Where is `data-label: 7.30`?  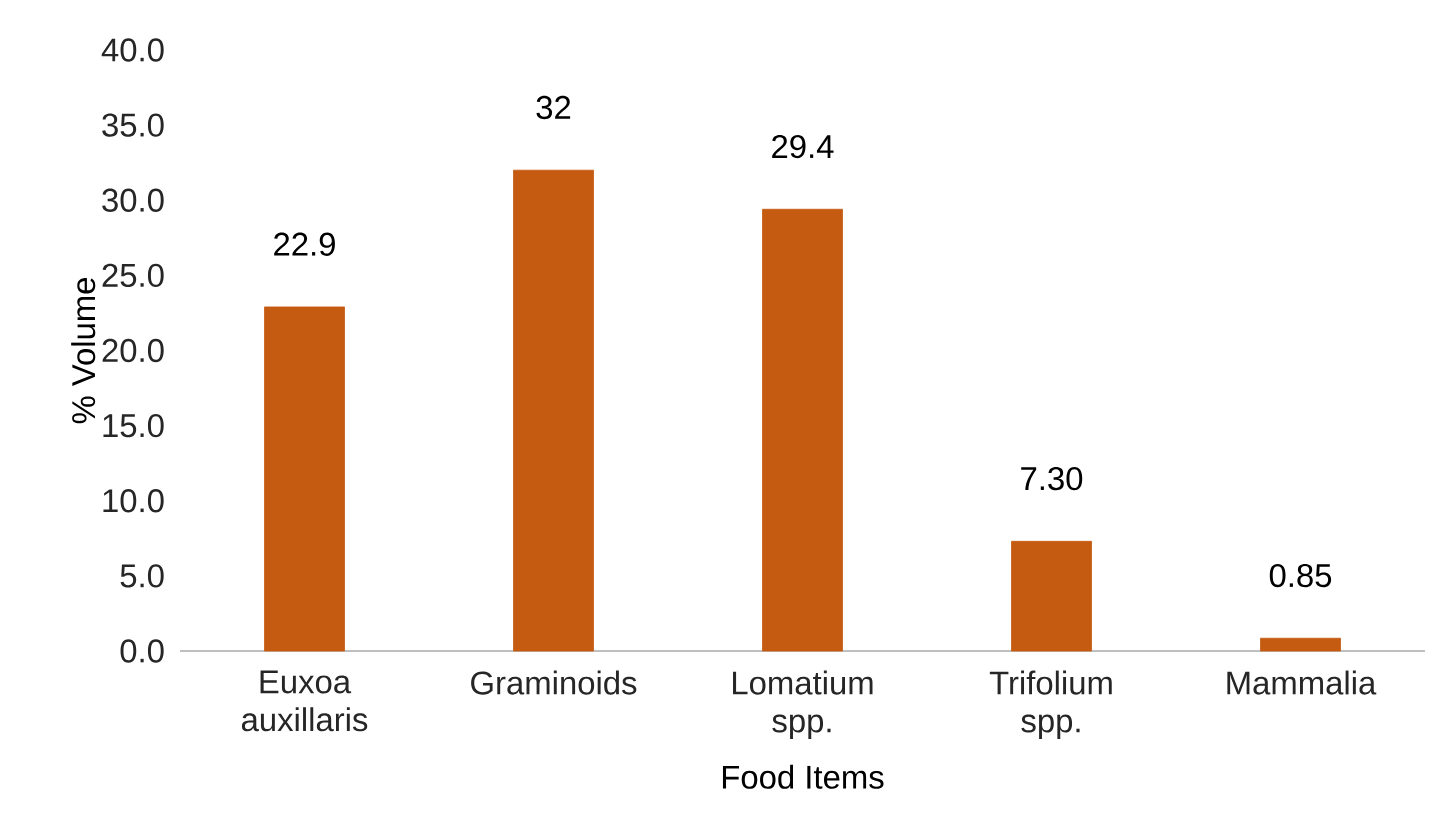
data-label: 7.30 is located at coordinates (1052, 478).